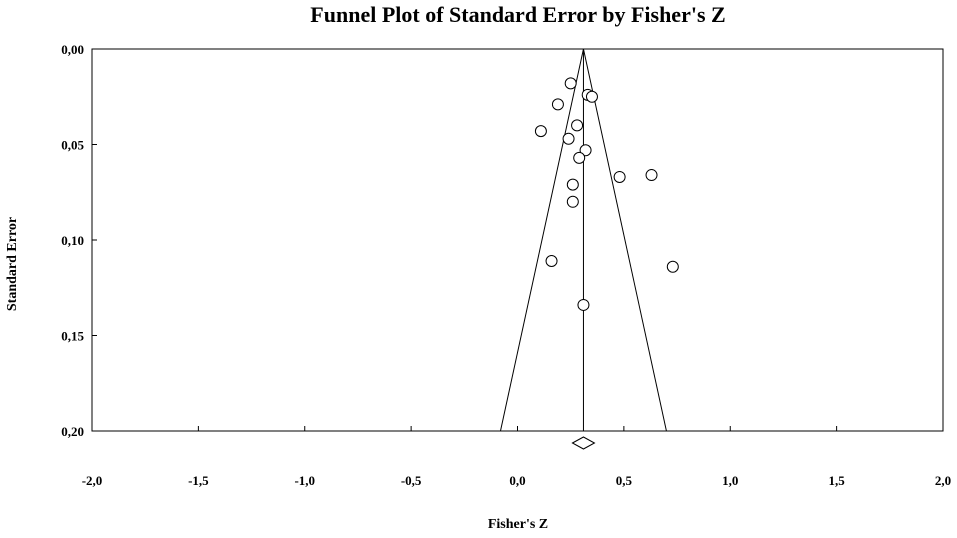 The height and width of the screenshot is (538, 957). Describe the element at coordinates (516, 457) in the screenshot. I see `x-axis: -2,0 -1,5 -1,0 -0,5 0,0 0,5 1,0 1,5 2,0` at that location.